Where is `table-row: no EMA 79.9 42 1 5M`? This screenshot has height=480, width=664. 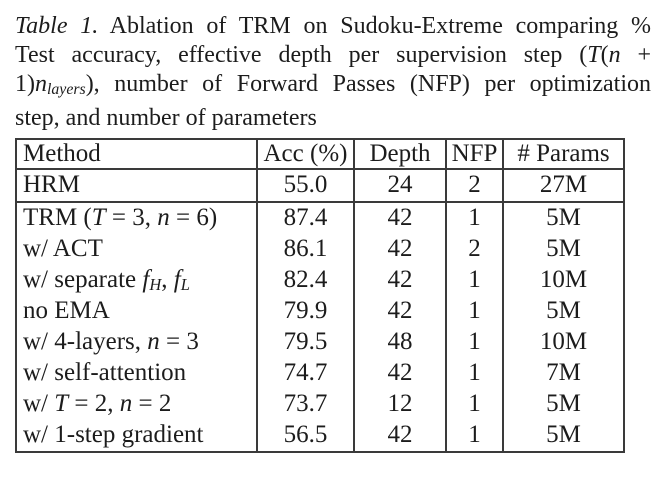 table-row: no EMA 79.9 42 1 5M is located at coordinates (320, 311).